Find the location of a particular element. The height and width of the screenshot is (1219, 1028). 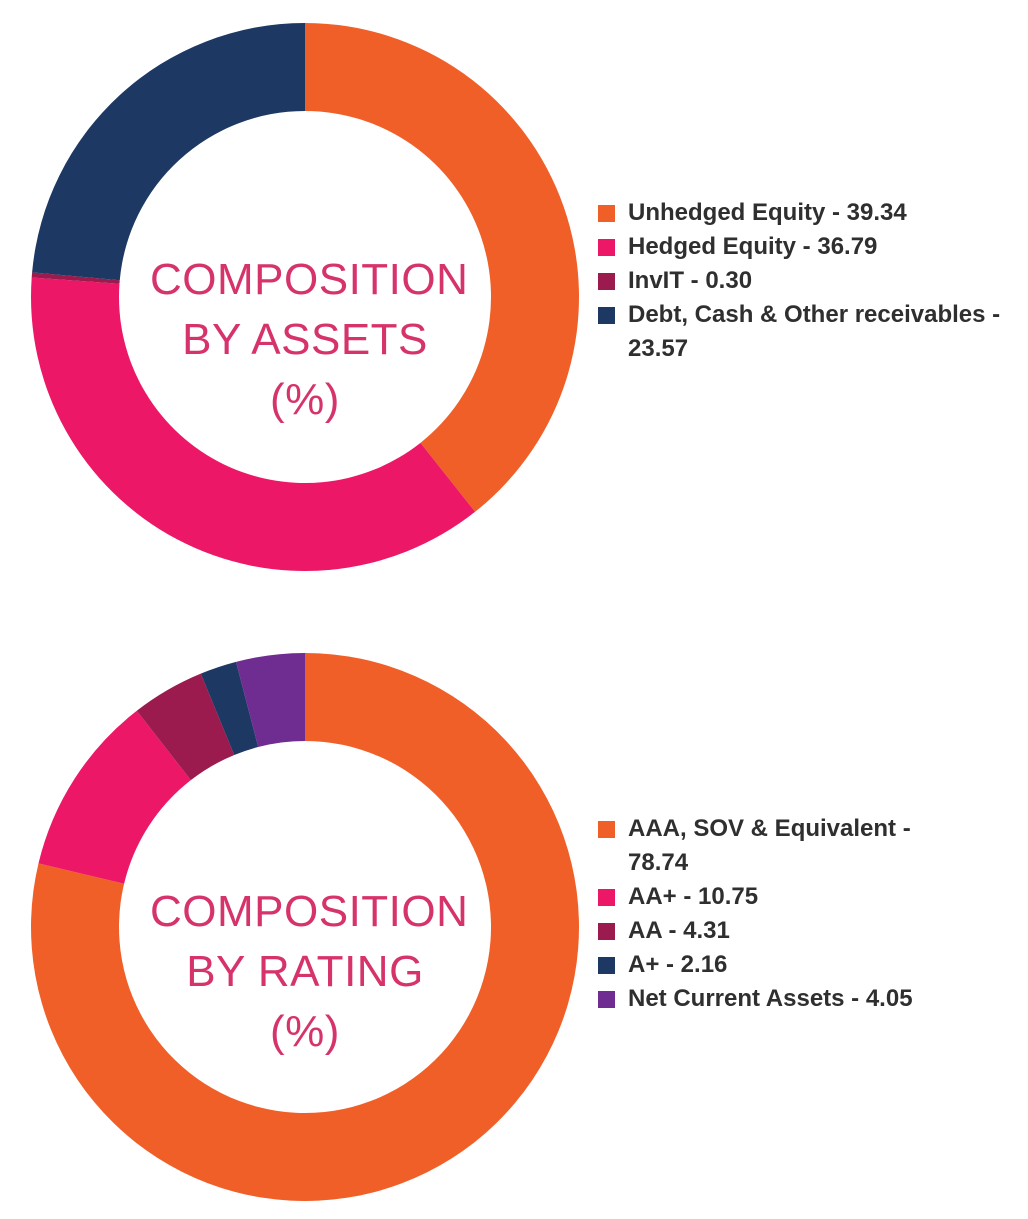

legend-label: A+ - 2.16 is located at coordinates (678, 964).